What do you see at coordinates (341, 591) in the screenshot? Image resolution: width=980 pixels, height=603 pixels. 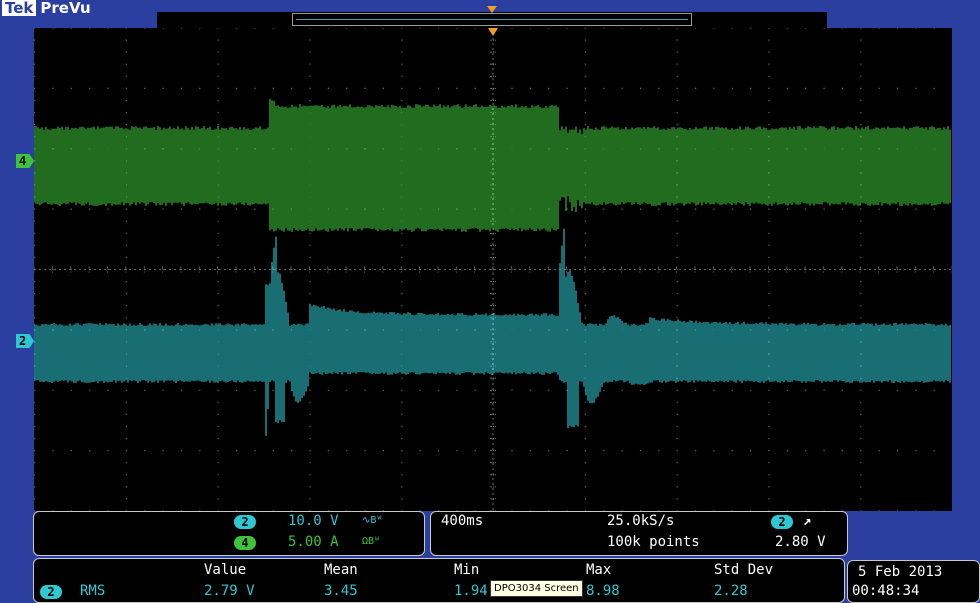 I see `measurement-mean: 3.45` at bounding box center [341, 591].